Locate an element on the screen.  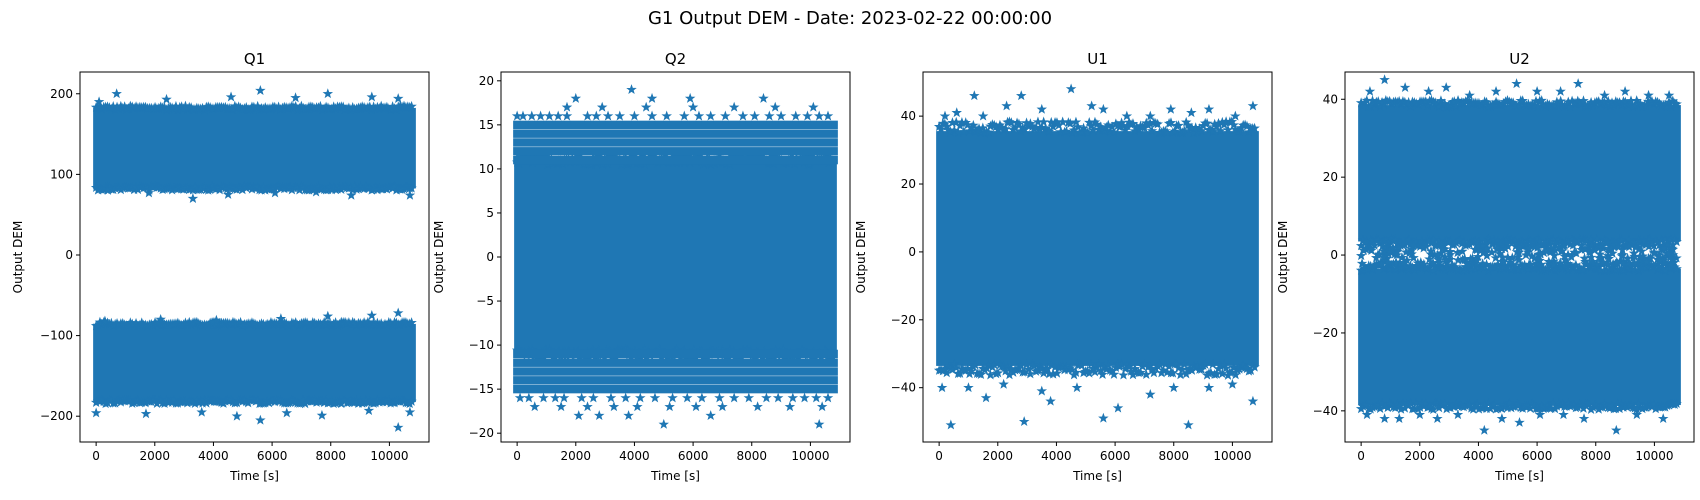
chart-title: U1 is located at coordinates (1097, 59).